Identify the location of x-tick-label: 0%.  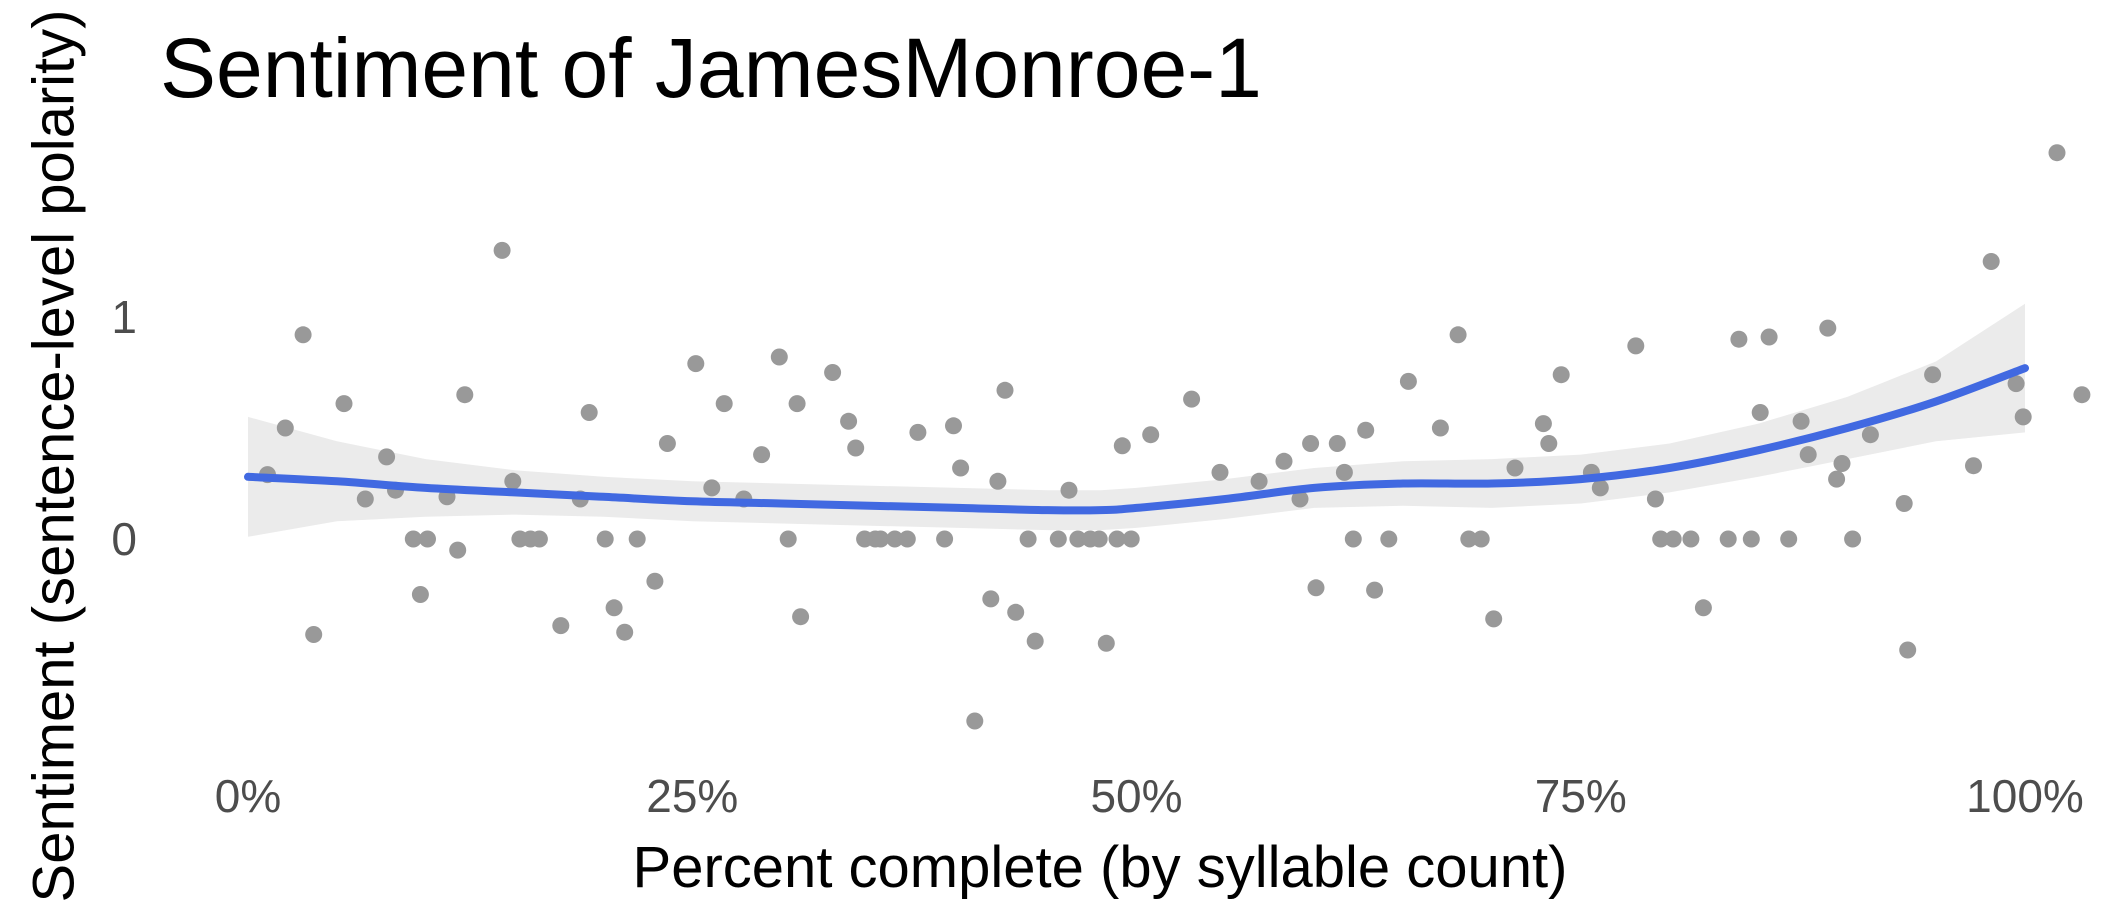
(248, 796).